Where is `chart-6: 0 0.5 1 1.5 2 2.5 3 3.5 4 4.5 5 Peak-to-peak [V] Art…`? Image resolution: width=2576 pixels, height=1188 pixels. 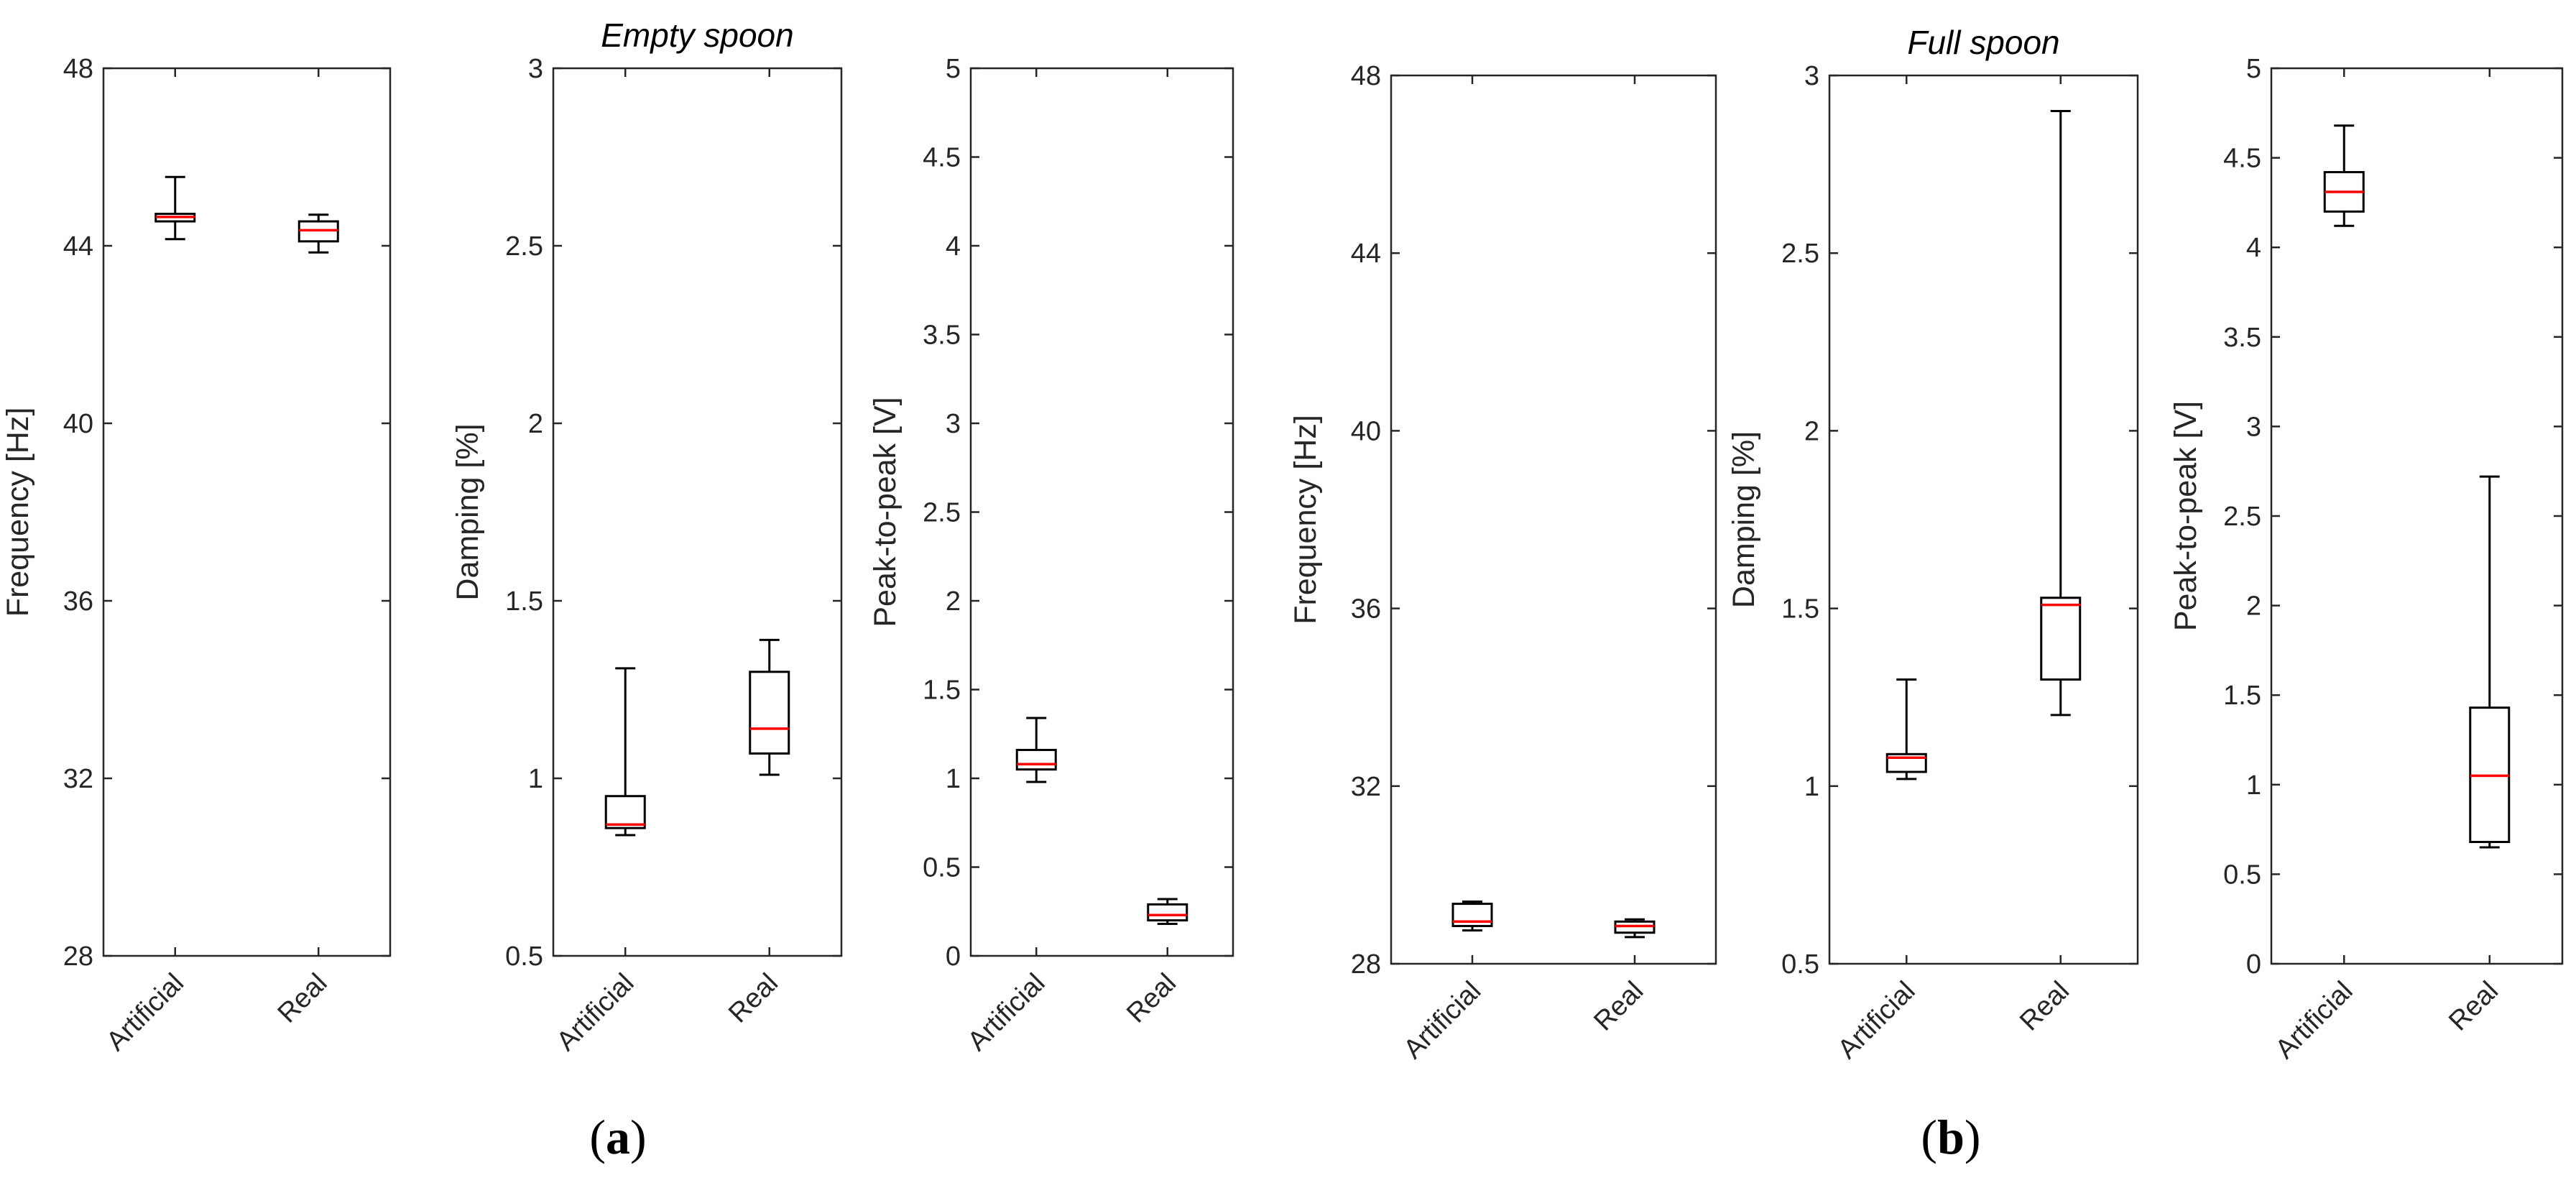
chart-6: 0 0.5 1 1.5 2 2.5 3 3.5 4 4.5 5 Peak-to-peak [V] Art… is located at coordinates (2366, 559).